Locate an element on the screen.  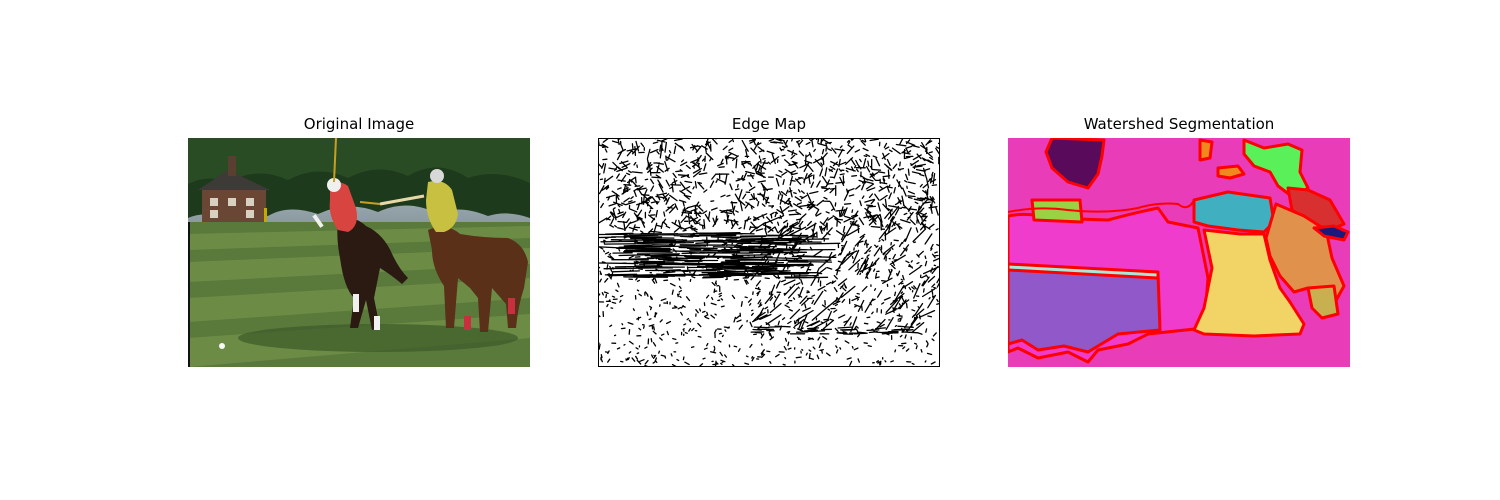
watershed-segmentation-image is located at coordinates (1179, 252).